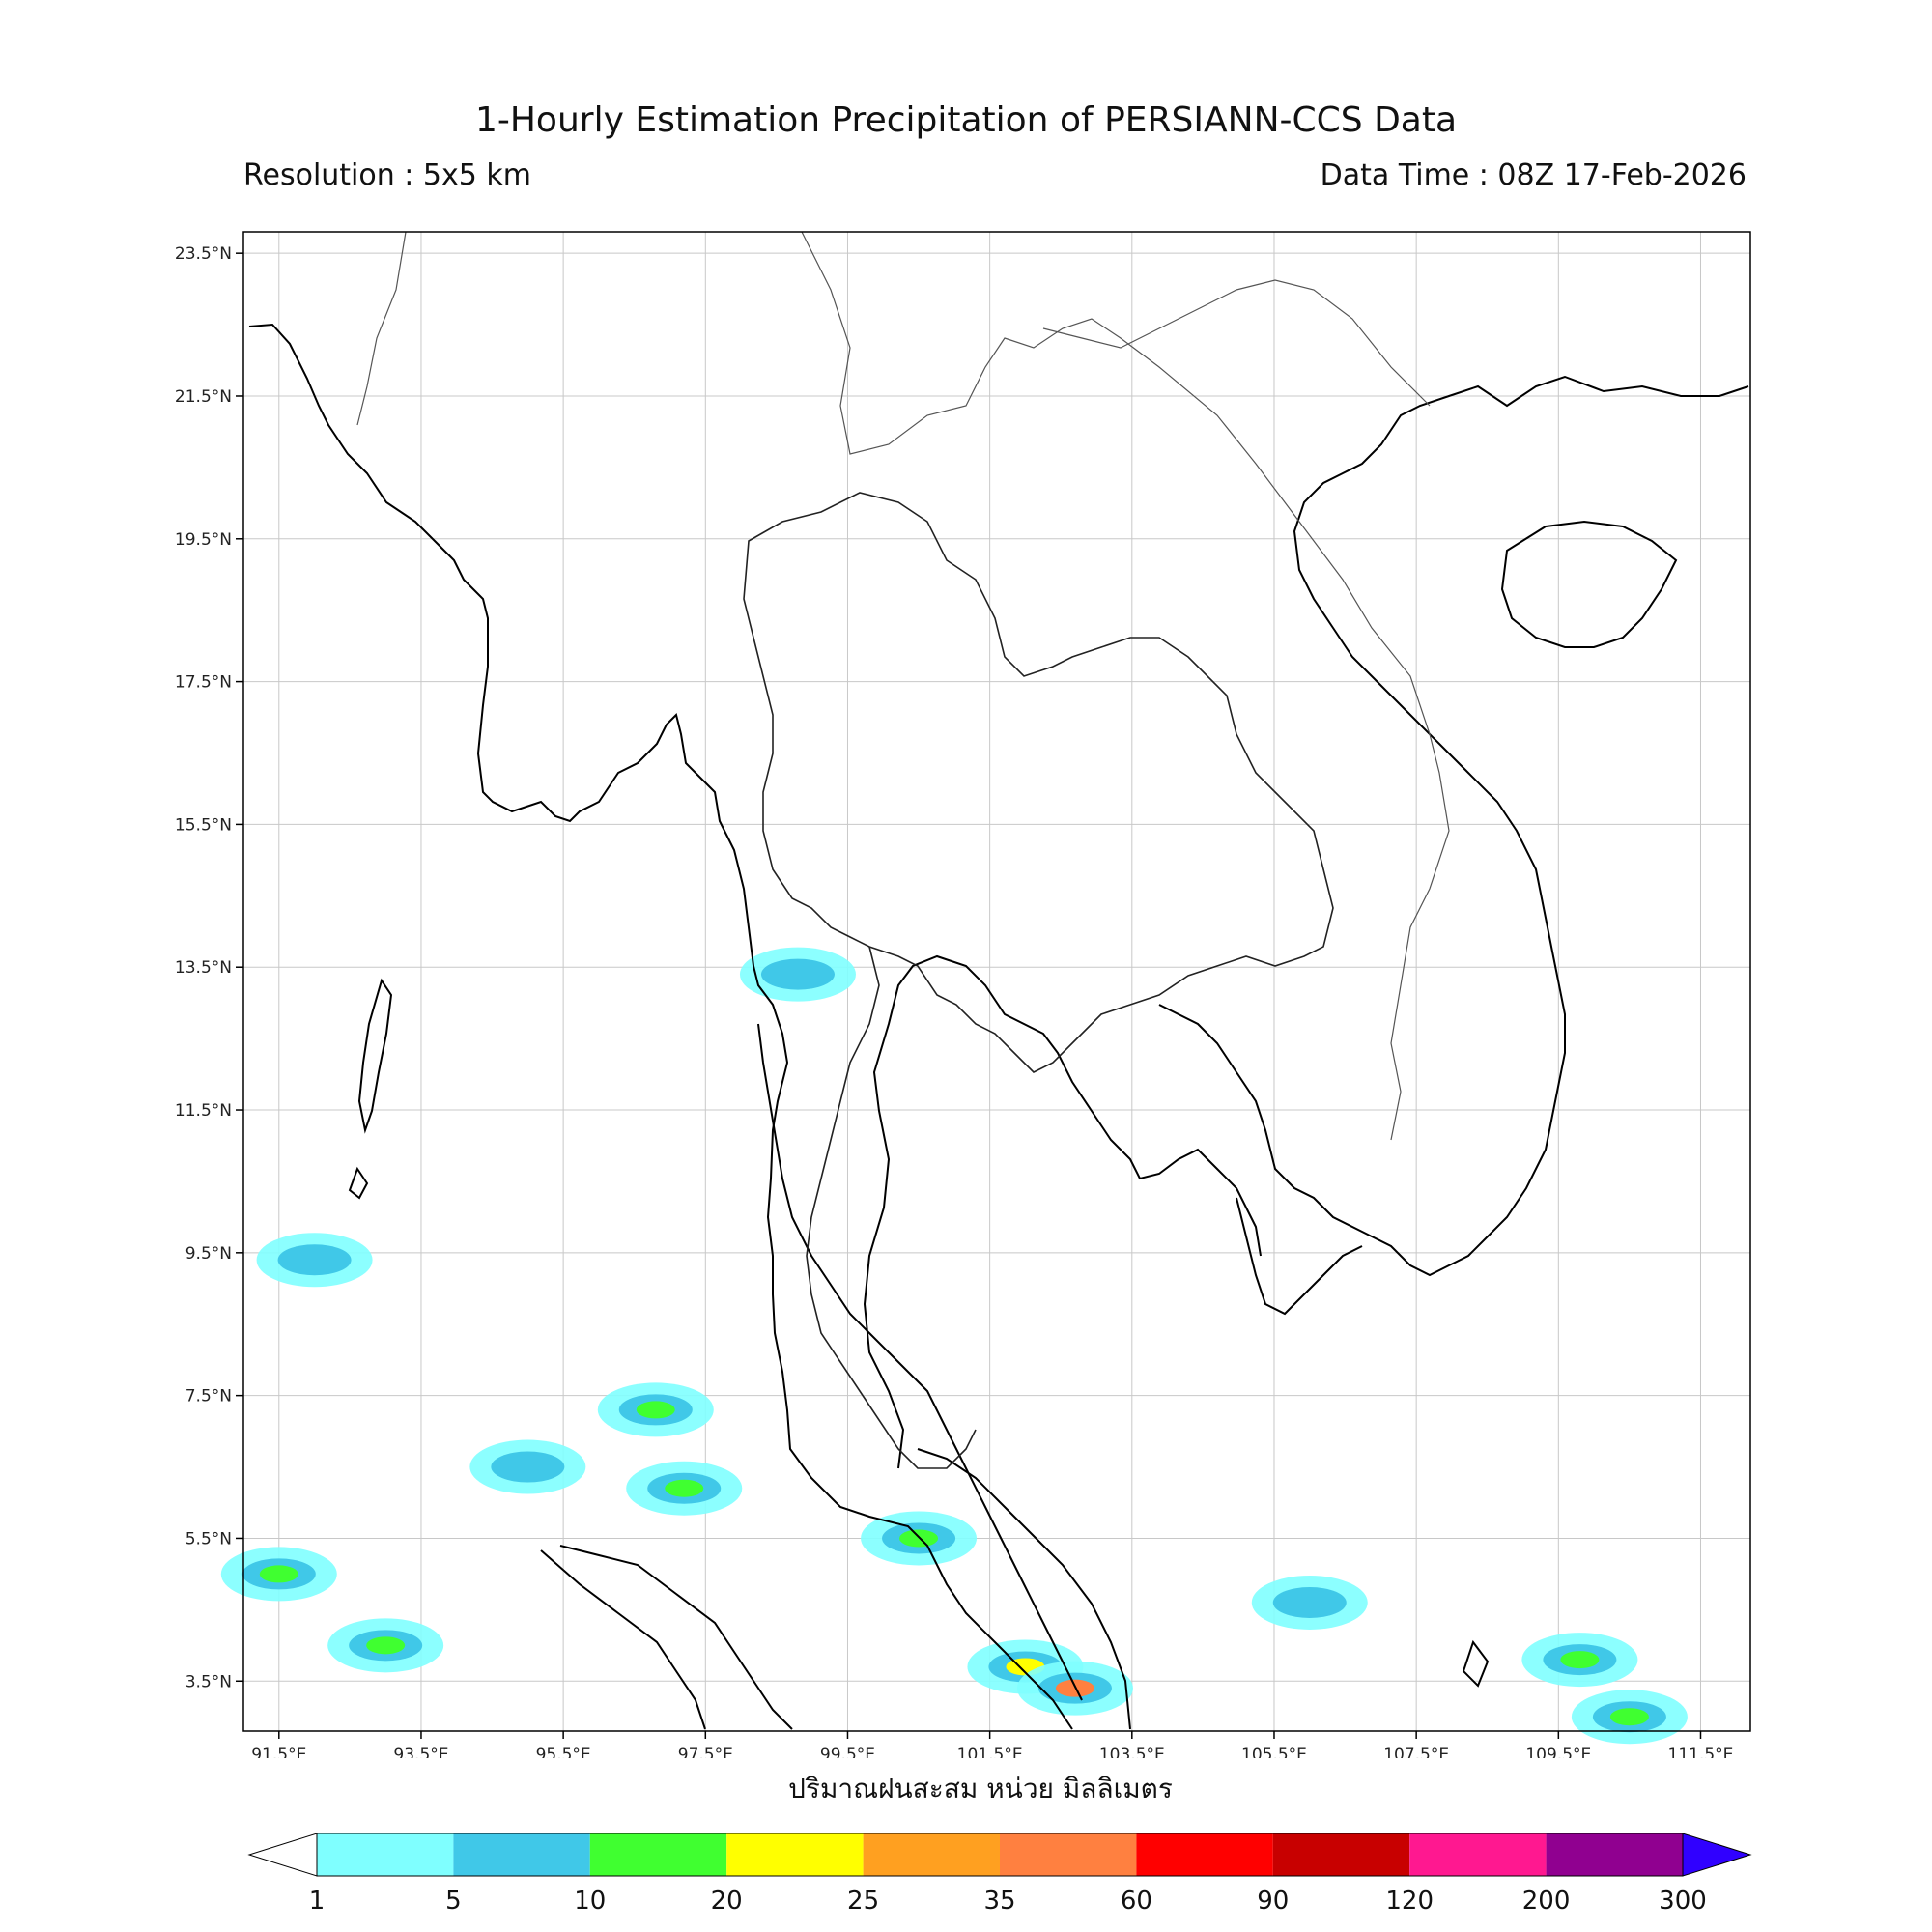 The image size is (1932, 1932). Describe the element at coordinates (203, 540) in the screenshot. I see `lat-tick-label: 19.5°N` at that location.